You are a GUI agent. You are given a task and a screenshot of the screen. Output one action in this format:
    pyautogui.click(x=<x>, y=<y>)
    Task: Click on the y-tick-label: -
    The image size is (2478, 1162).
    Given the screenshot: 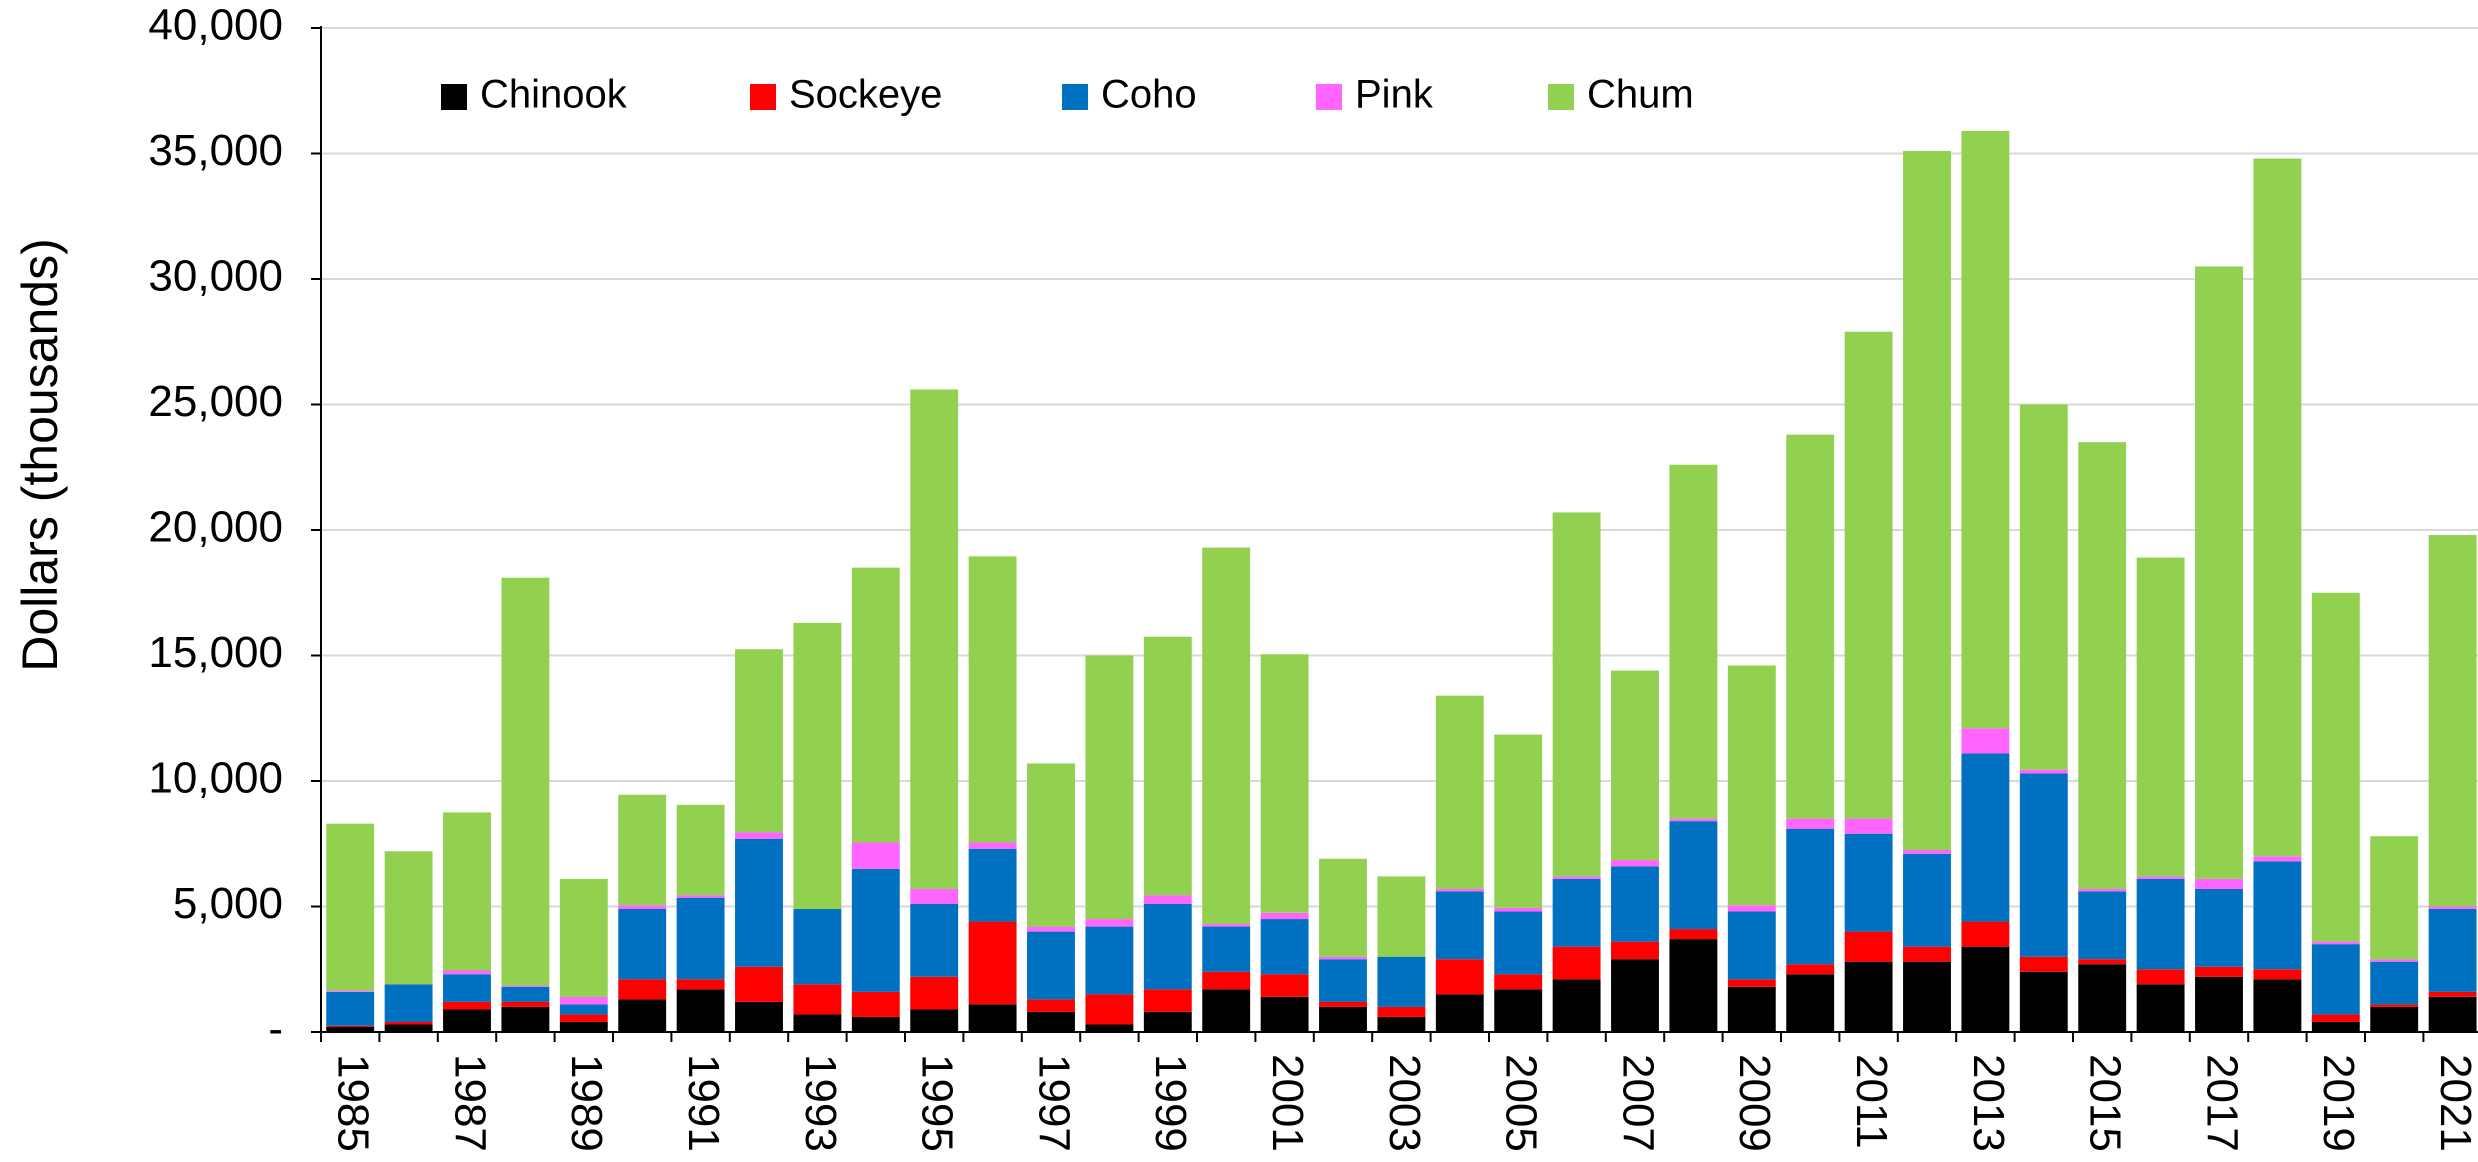 What is the action you would take?
    pyautogui.click(x=275, y=1029)
    